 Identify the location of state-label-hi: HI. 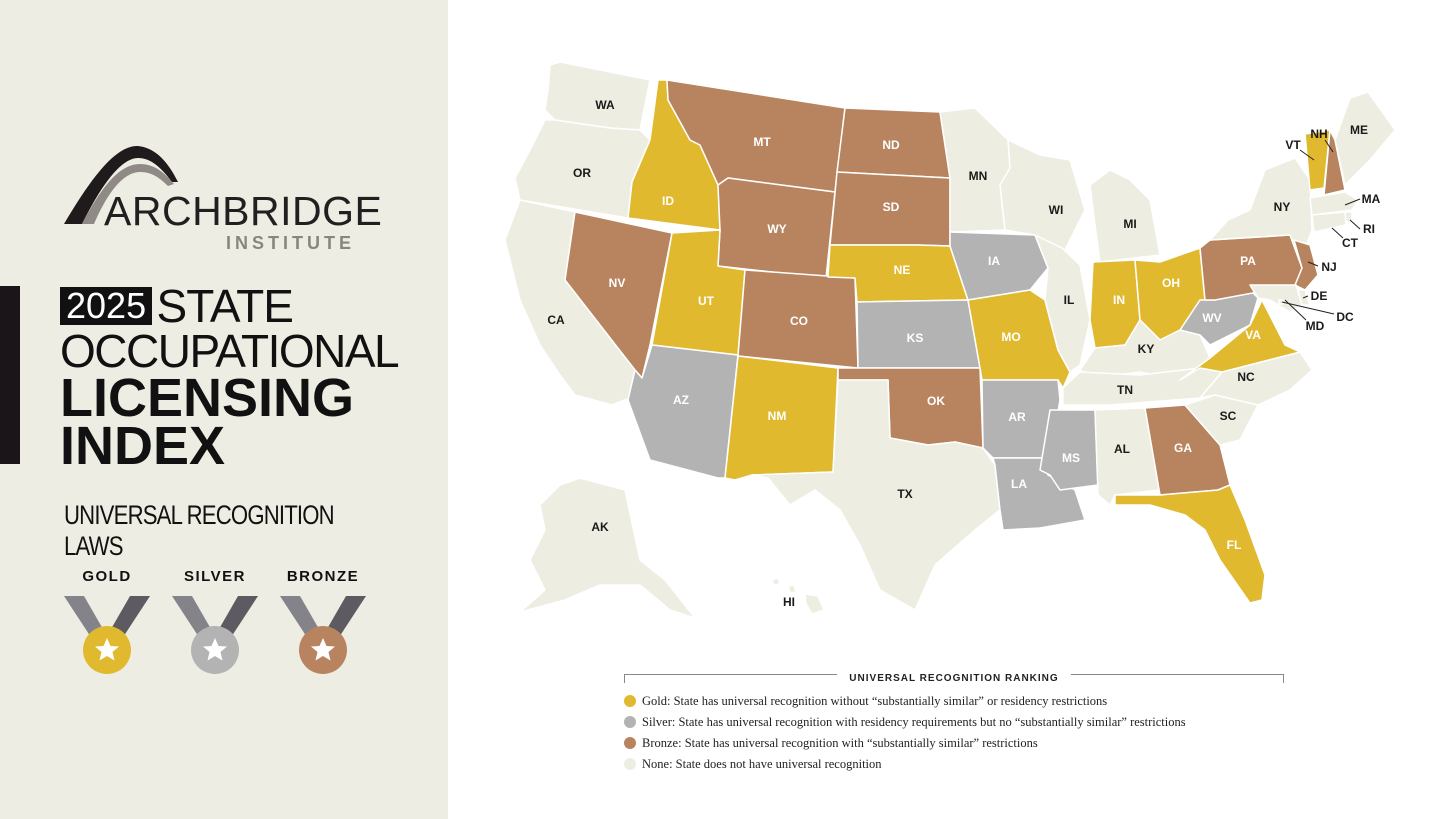
(789, 602).